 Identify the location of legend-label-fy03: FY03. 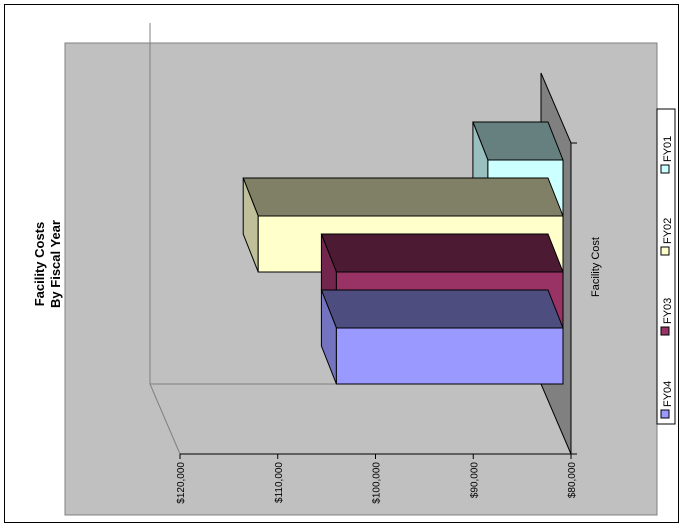
(668, 311).